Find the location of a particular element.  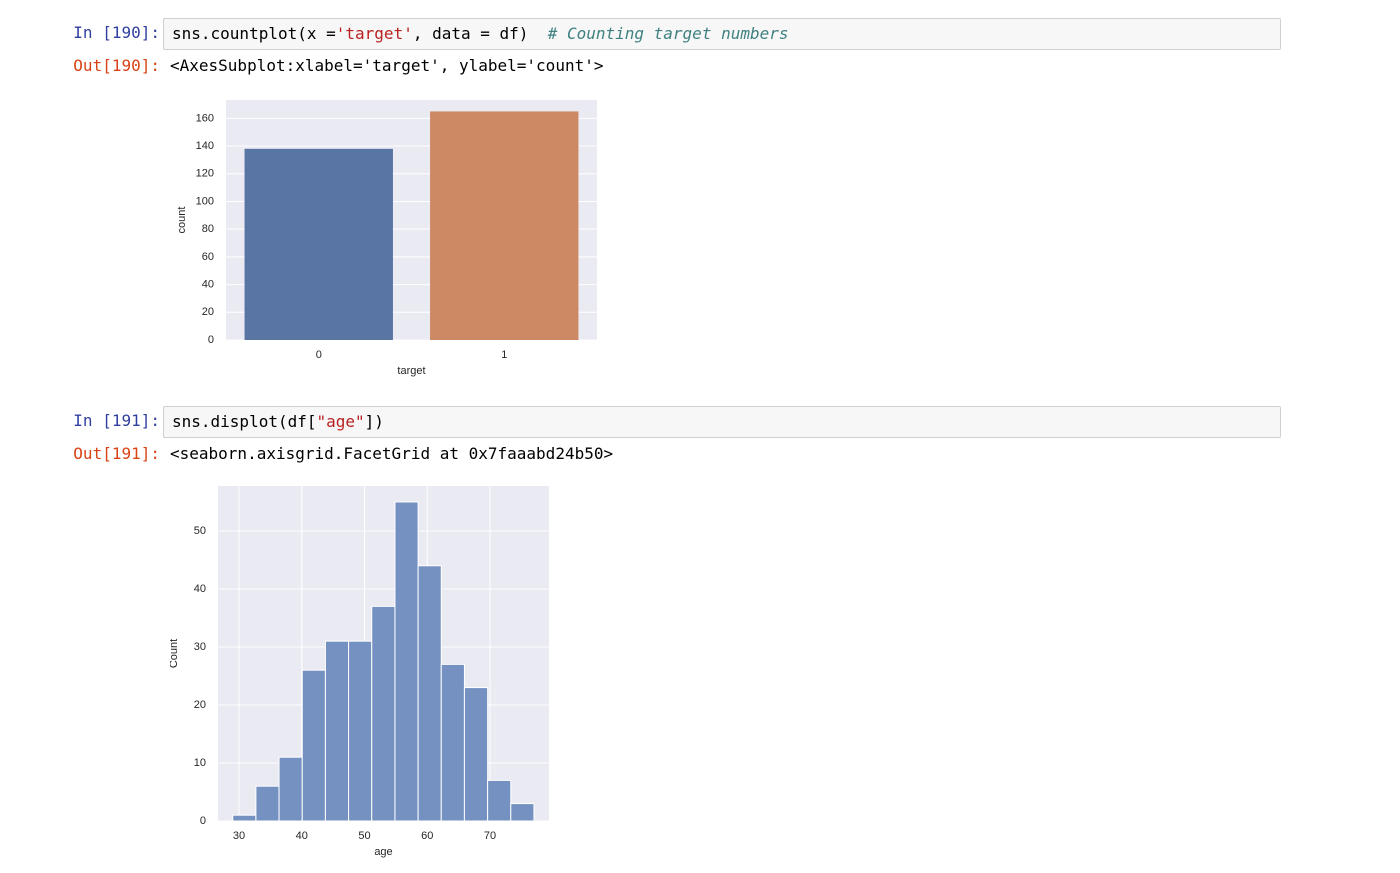

code: sns.countplot(x = is located at coordinates (254, 33).